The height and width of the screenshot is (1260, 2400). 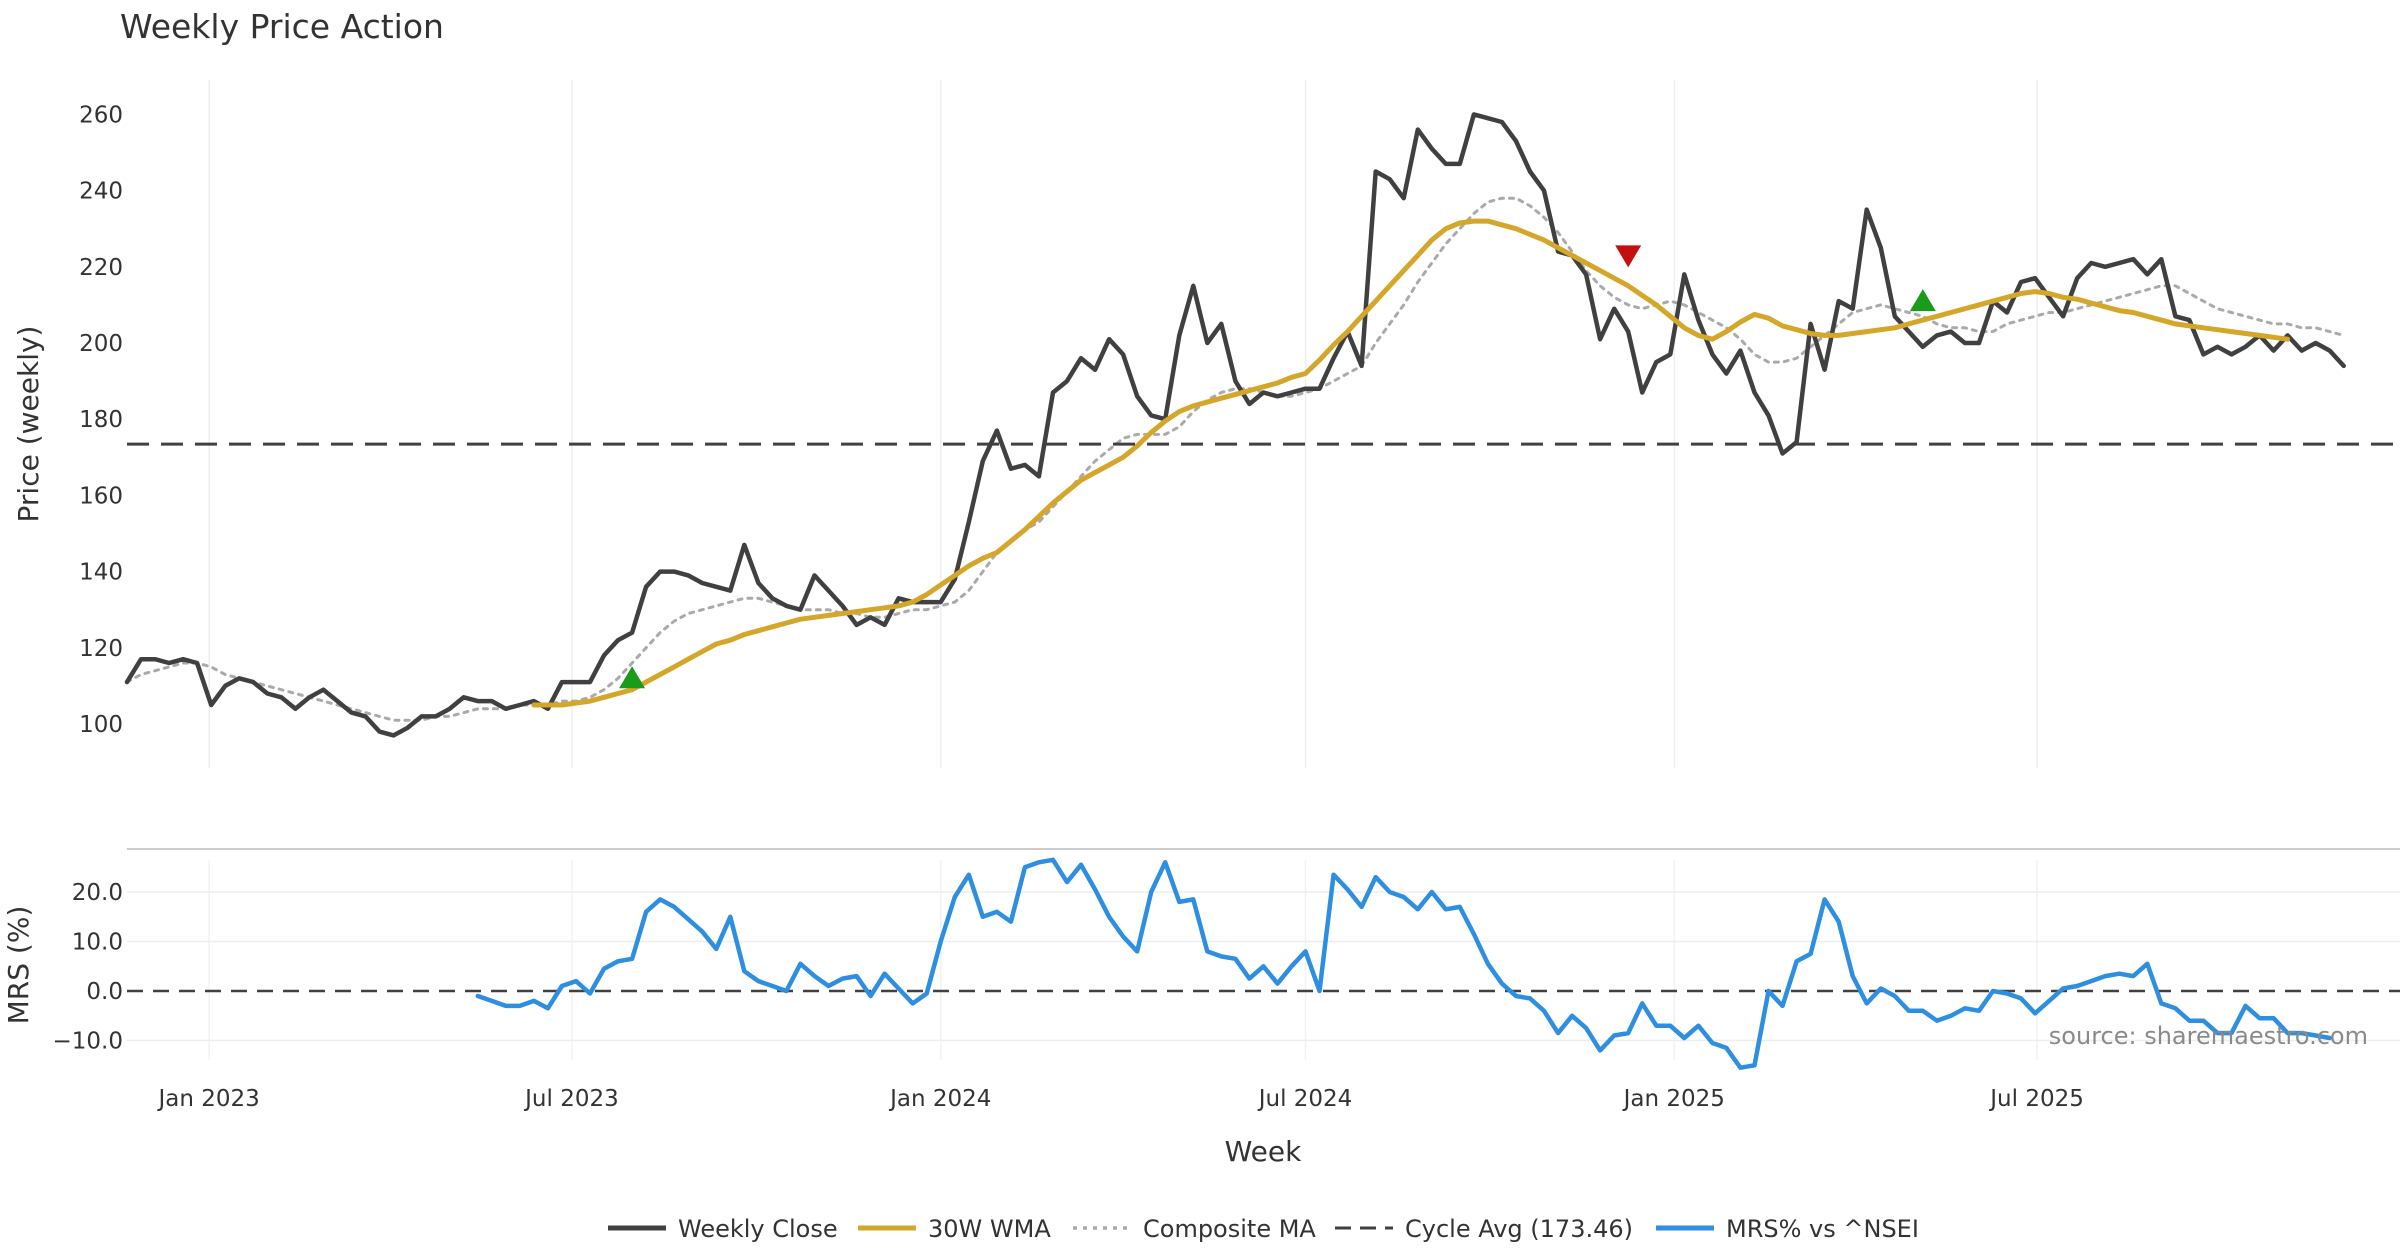 What do you see at coordinates (939, 1099) in the screenshot?
I see `x-tick-label: Jan 2024` at bounding box center [939, 1099].